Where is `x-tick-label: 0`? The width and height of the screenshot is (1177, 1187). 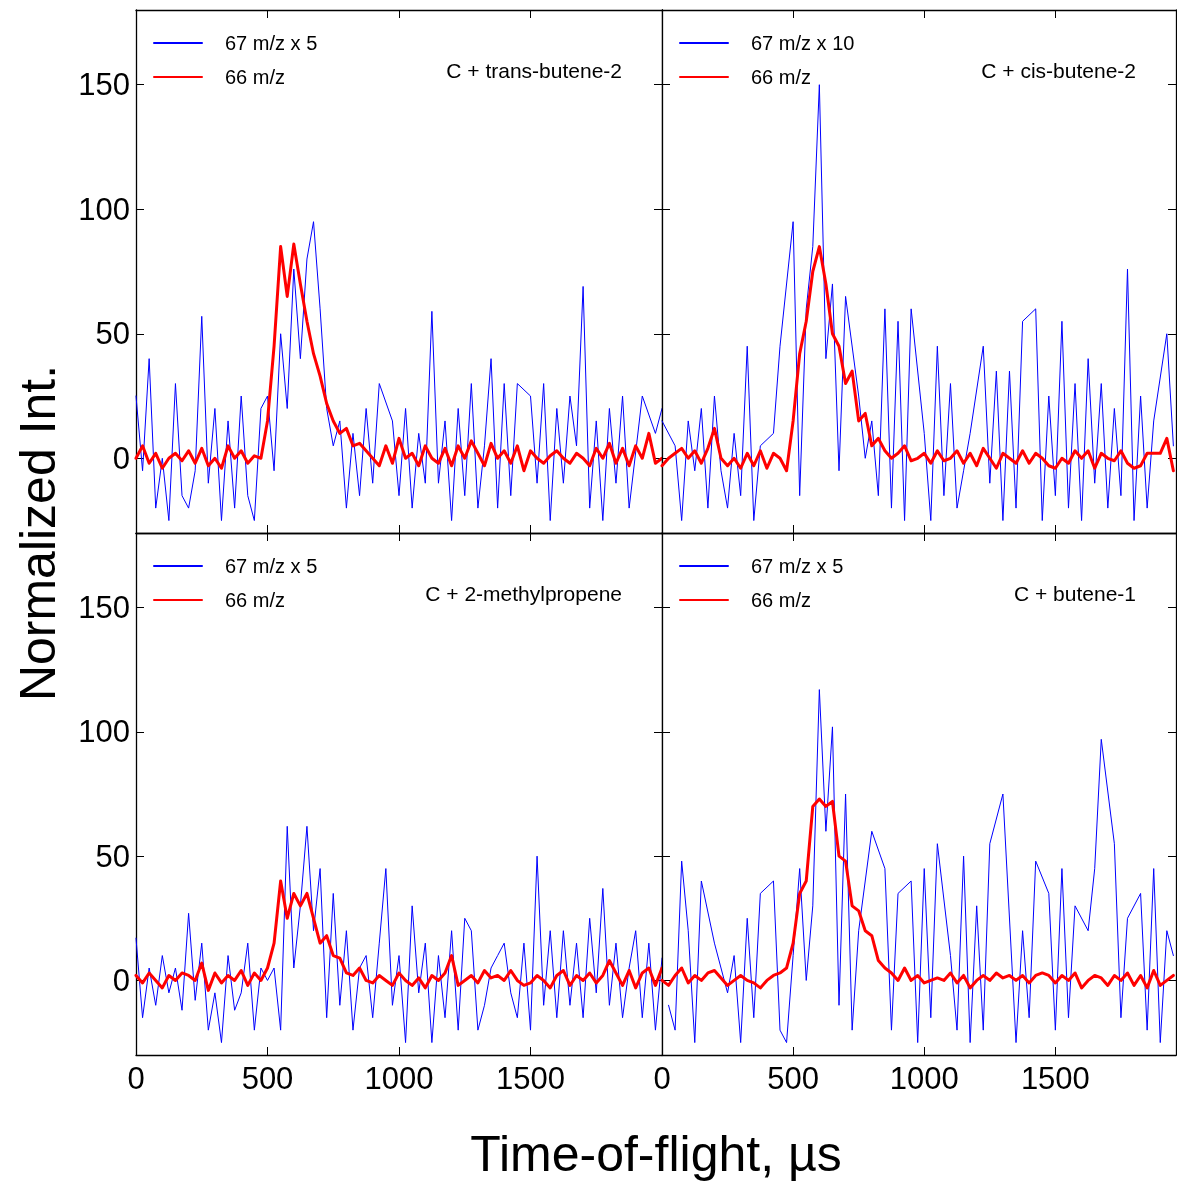
x-tick-label: 0 is located at coordinates (662, 1078).